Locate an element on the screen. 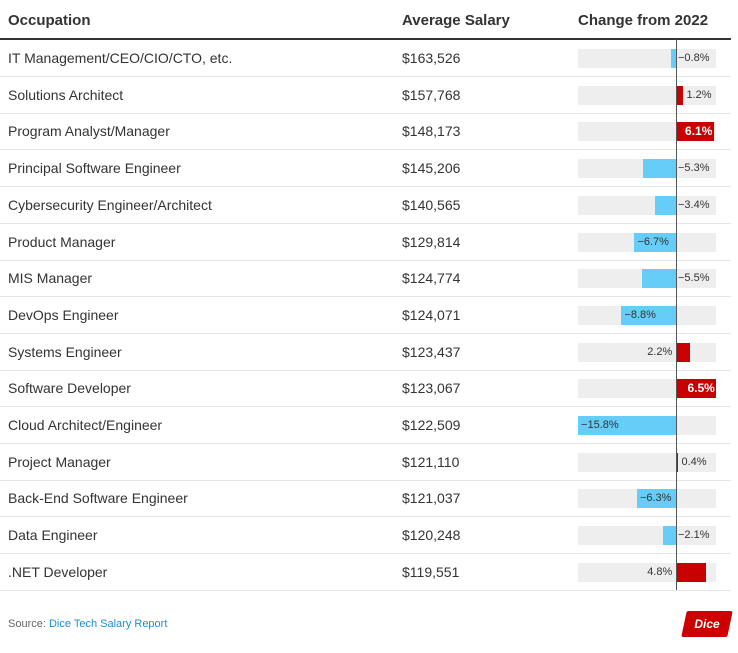 This screenshot has width=738, height=653. change-label: −5.3% is located at coordinates (694, 168).